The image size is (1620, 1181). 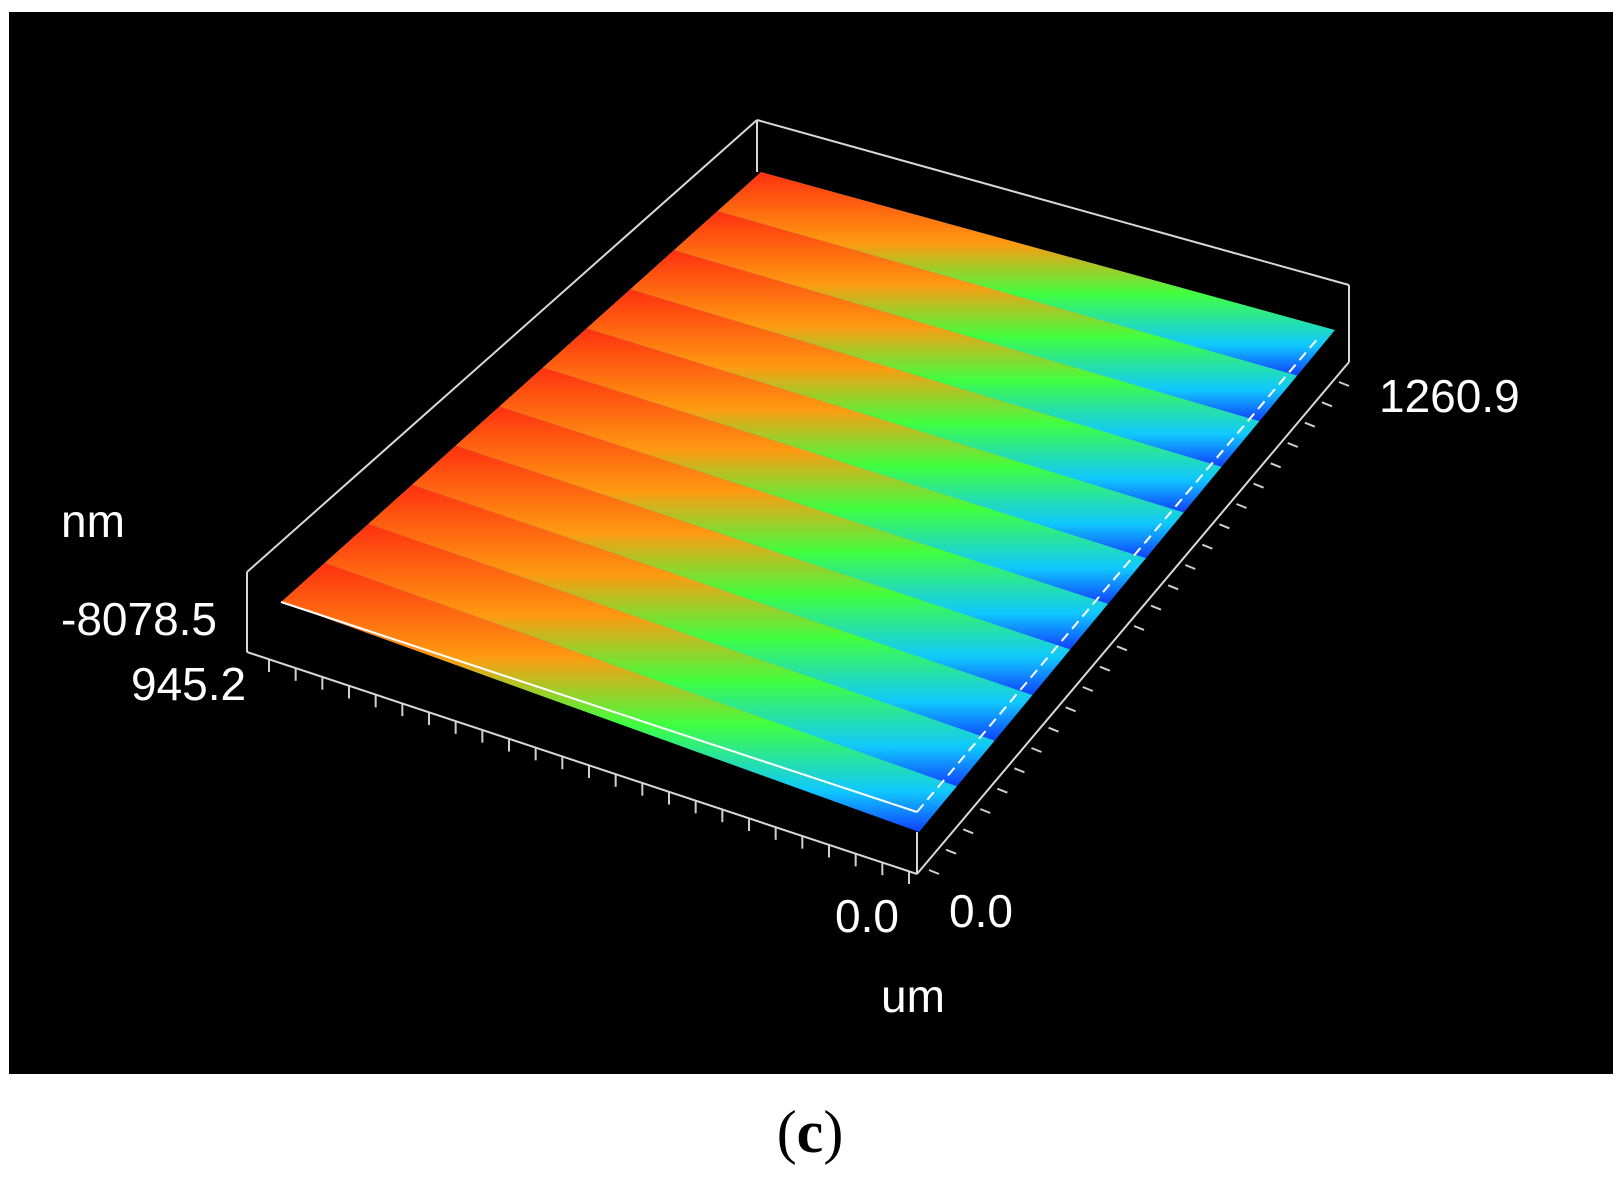 What do you see at coordinates (833, 1132) in the screenshot?
I see `caption-close-paren: )` at bounding box center [833, 1132].